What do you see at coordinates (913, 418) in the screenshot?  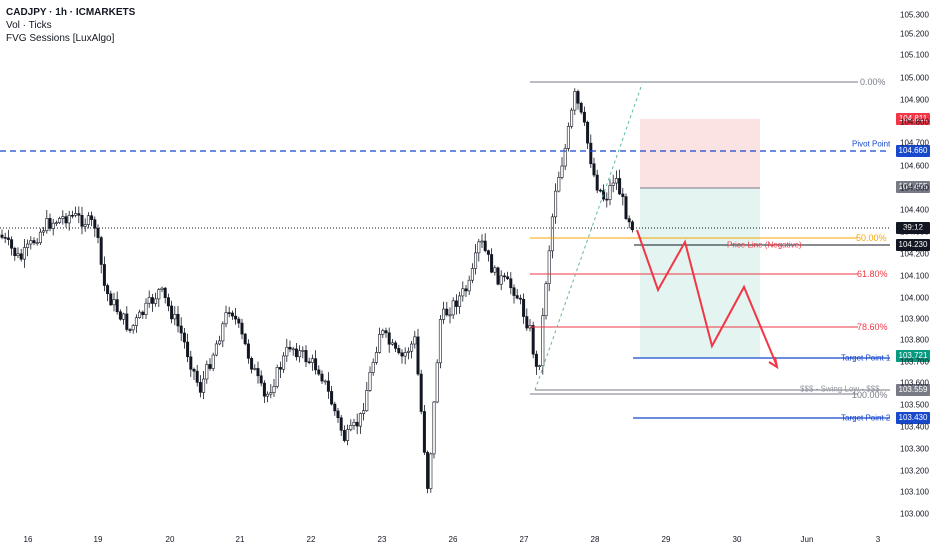 I see `target-2-price-tag: 103.430` at bounding box center [913, 418].